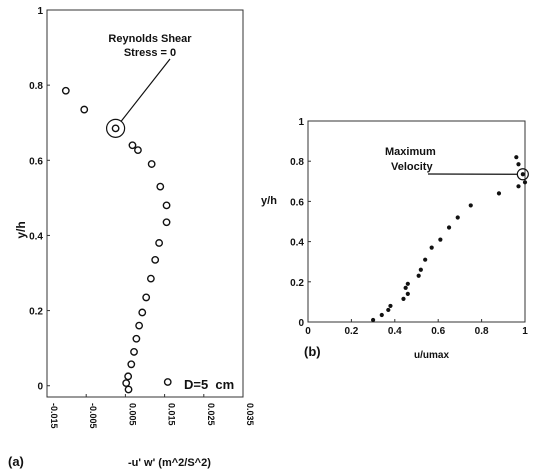 The width and height of the screenshot is (550, 470). Describe the element at coordinates (297, 162) in the screenshot. I see `panel-b-ytick-label: 0.8` at that location.